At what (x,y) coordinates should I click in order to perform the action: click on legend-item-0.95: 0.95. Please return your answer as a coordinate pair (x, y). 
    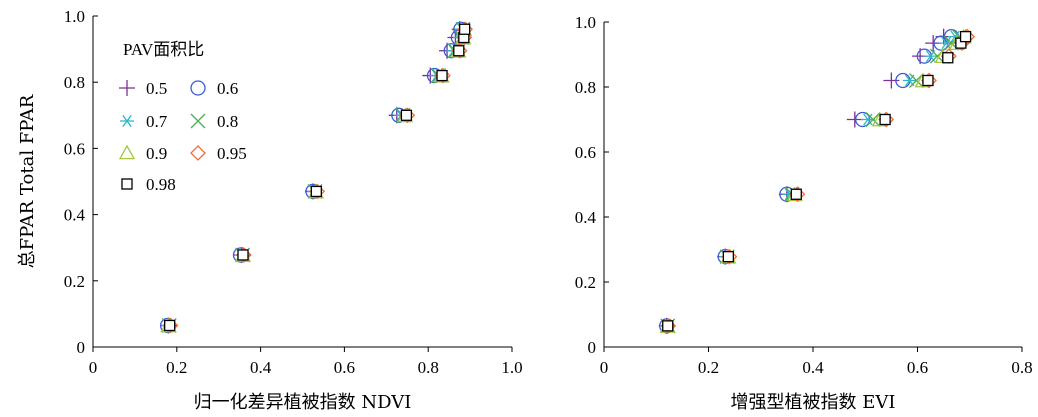
    Looking at the image, I should click on (218, 153).